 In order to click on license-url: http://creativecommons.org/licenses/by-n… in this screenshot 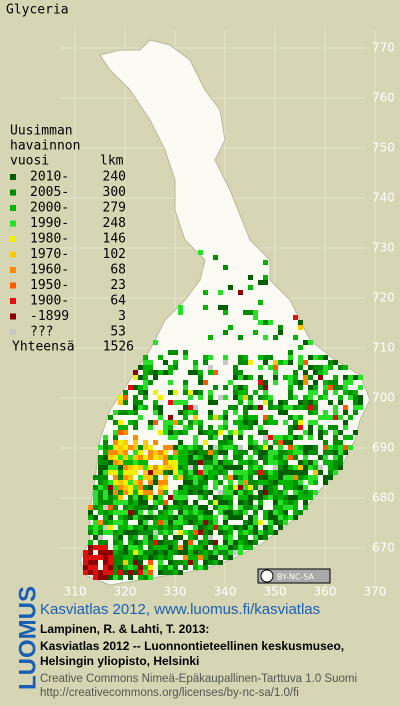, I will do `click(169, 693)`.